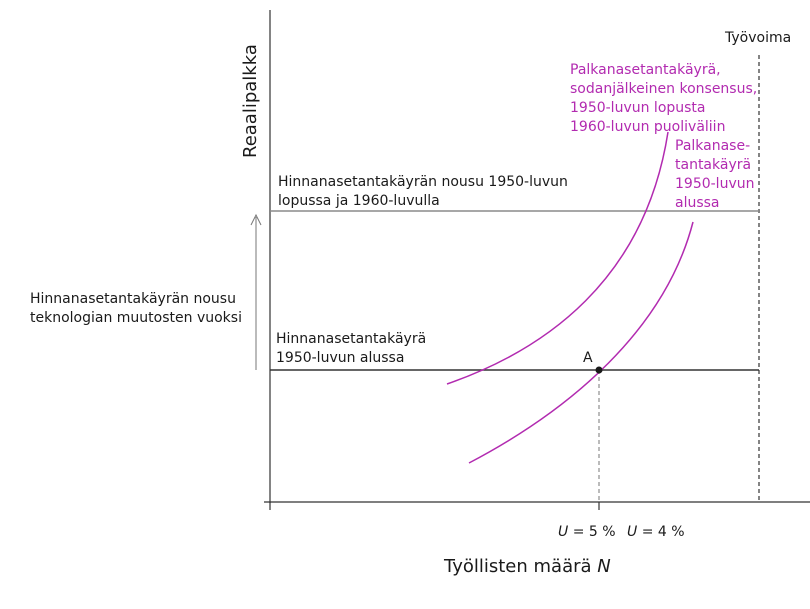 The width and height of the screenshot is (810, 609). I want to click on unemployment-5-label: U = 5 %, so click(587, 532).